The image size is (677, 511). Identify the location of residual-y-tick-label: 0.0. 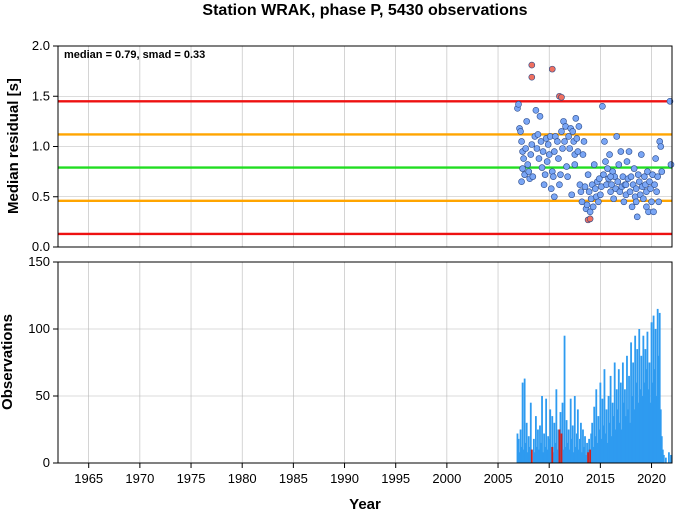
(41, 246).